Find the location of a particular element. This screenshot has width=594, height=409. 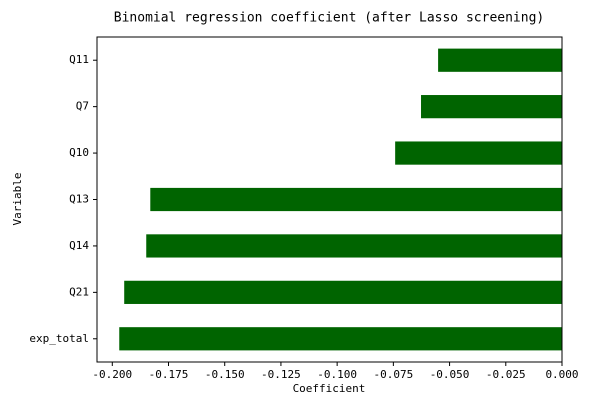

x-tick-label: -0.050 is located at coordinates (450, 374).